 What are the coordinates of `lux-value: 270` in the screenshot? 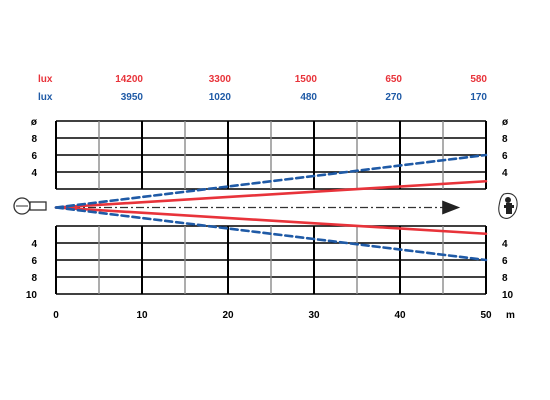 It's located at (393, 97).